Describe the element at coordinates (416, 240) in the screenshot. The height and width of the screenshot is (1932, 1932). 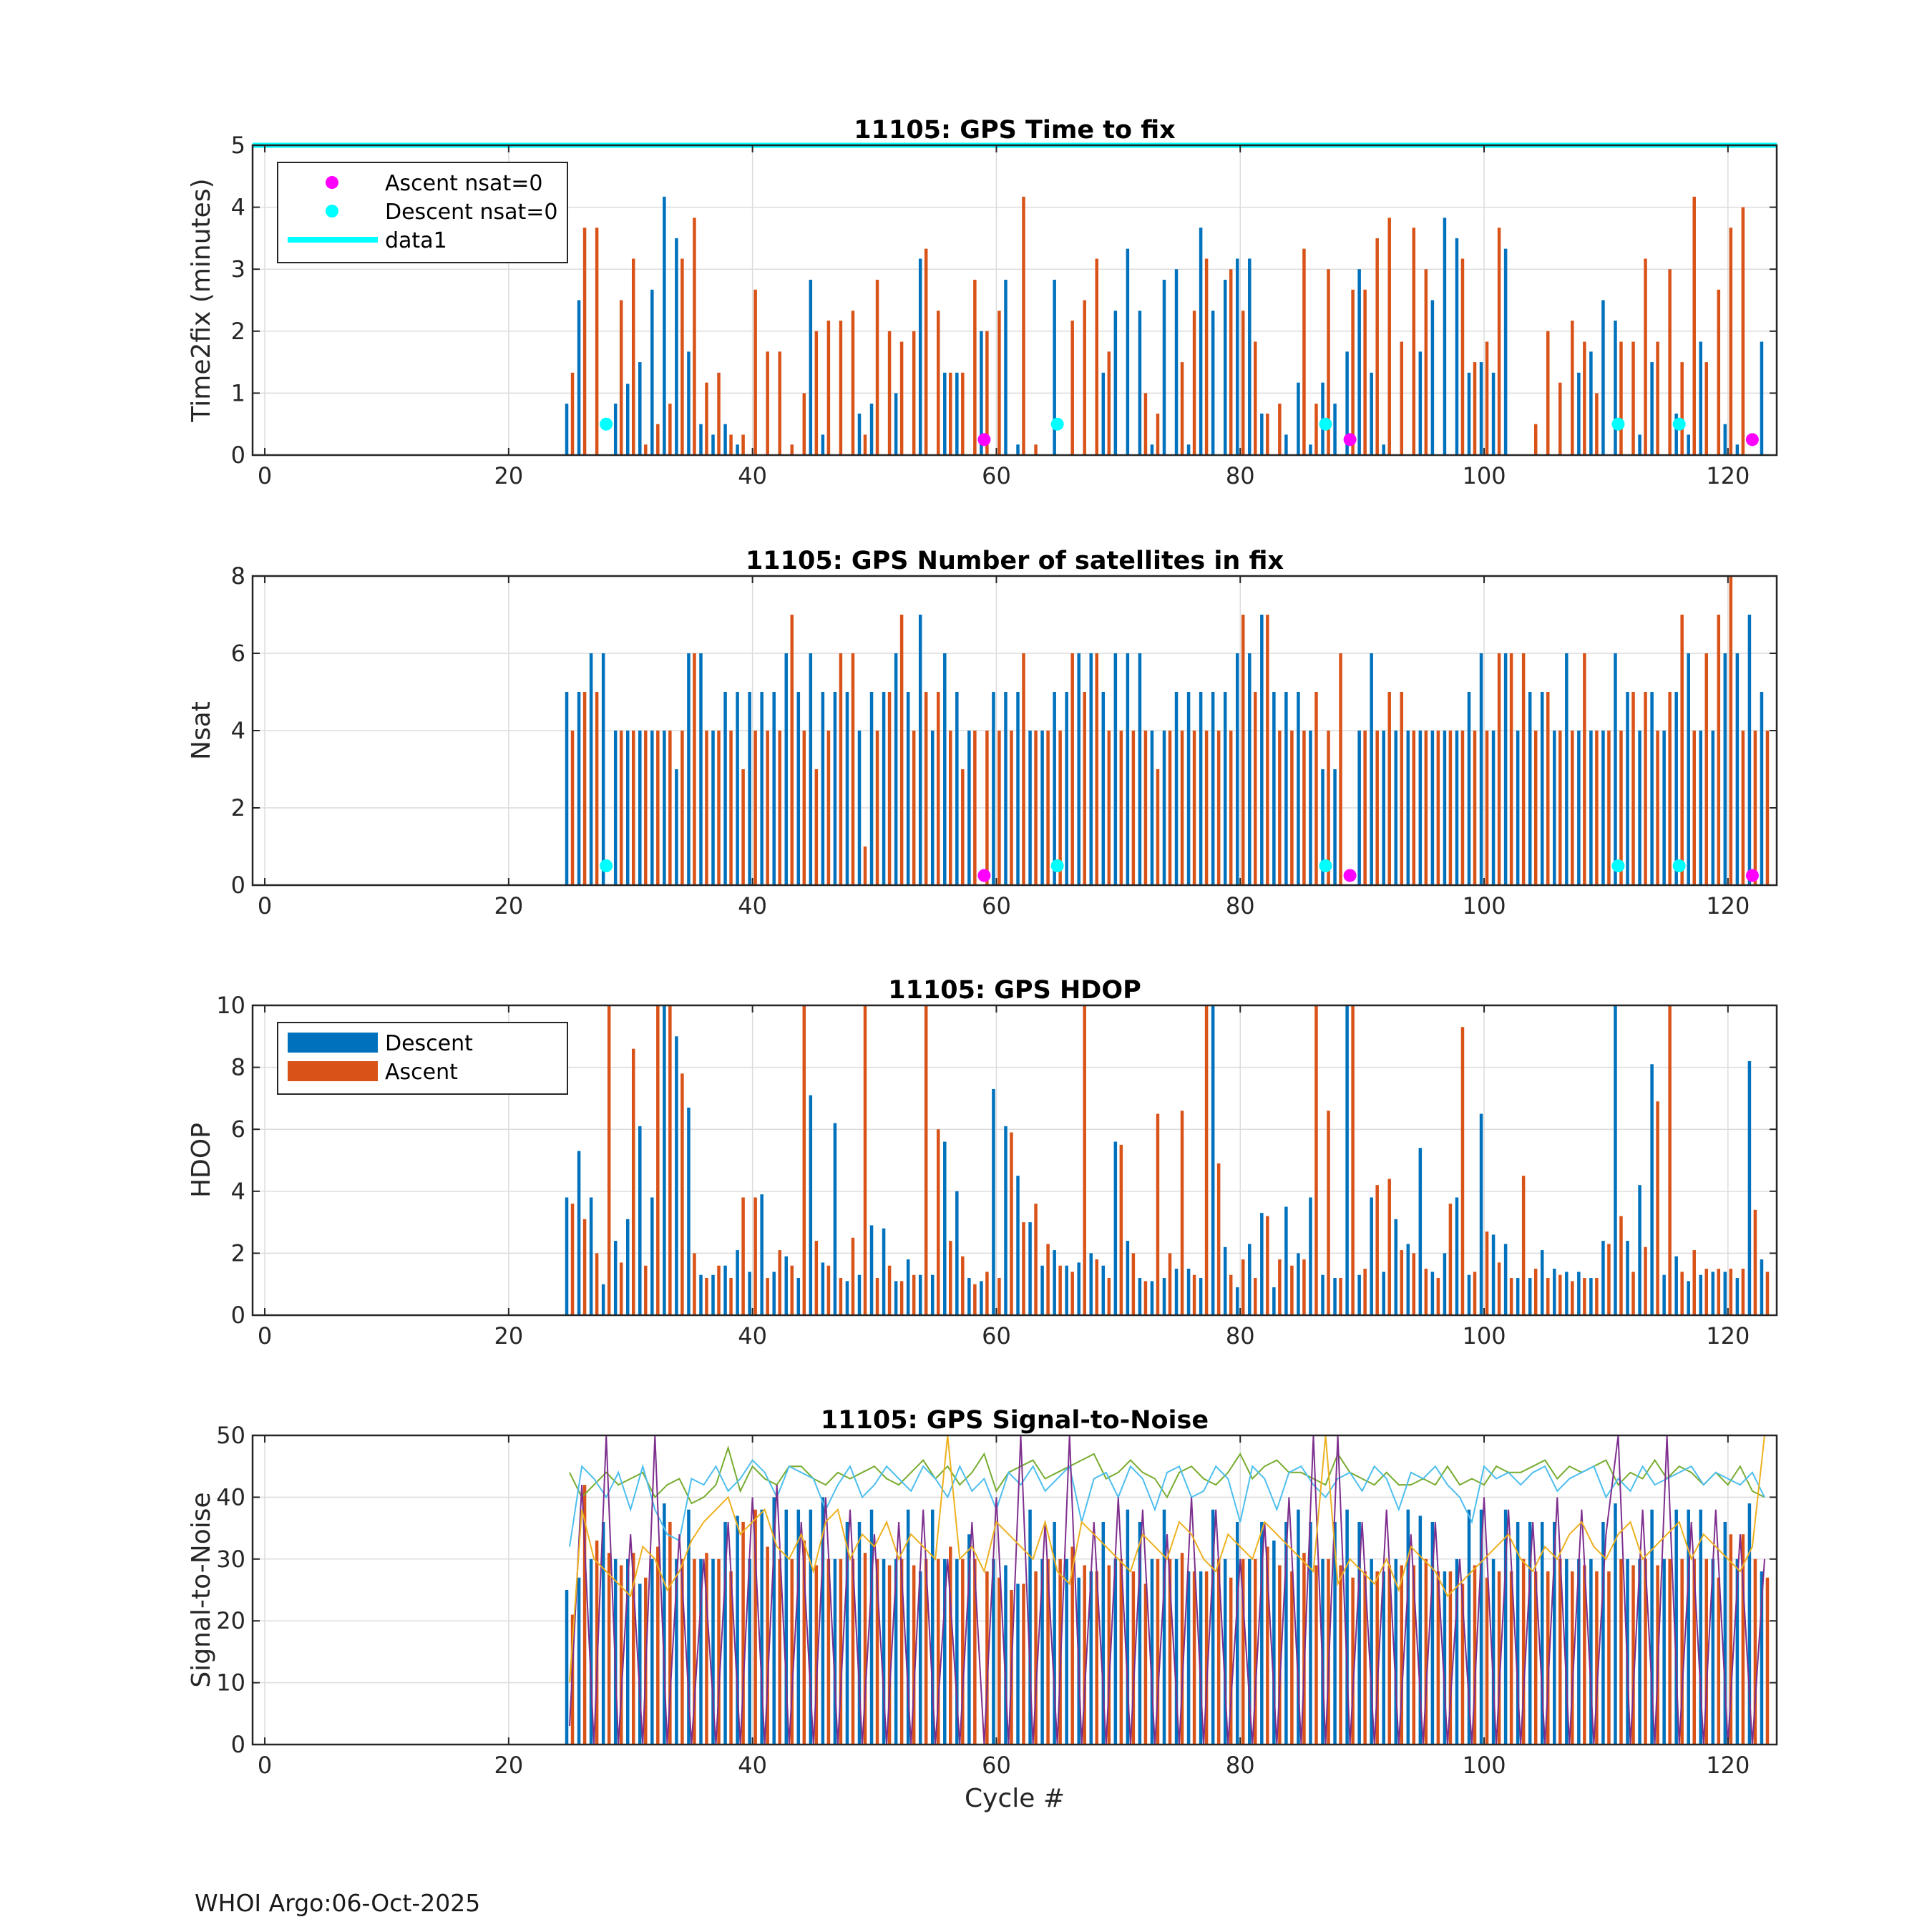
I see `legend-entry: data1` at that location.